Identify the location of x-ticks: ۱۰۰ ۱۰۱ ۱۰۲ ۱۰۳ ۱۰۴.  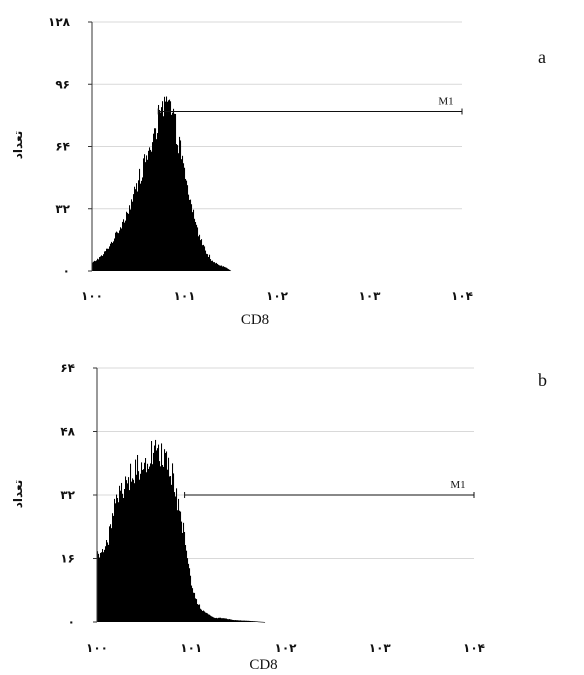
(285, 648).